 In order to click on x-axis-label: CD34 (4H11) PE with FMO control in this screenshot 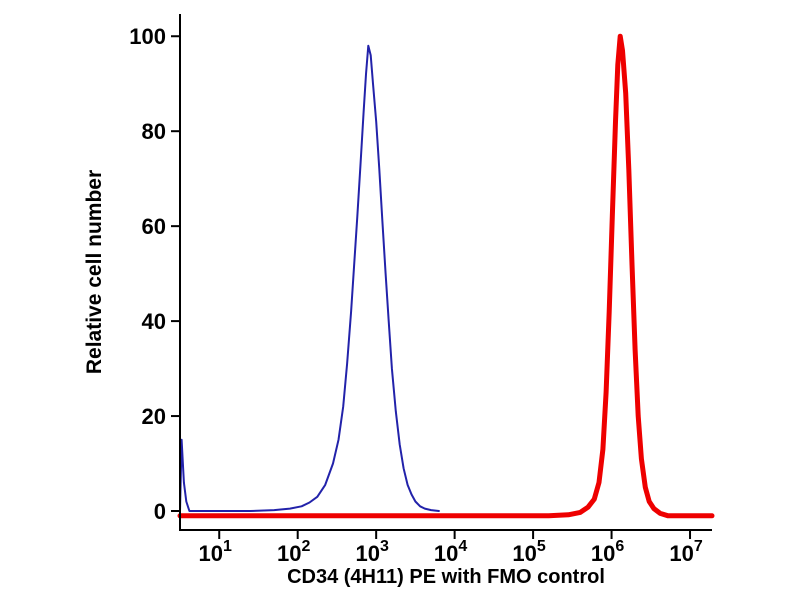, I will do `click(446, 577)`.